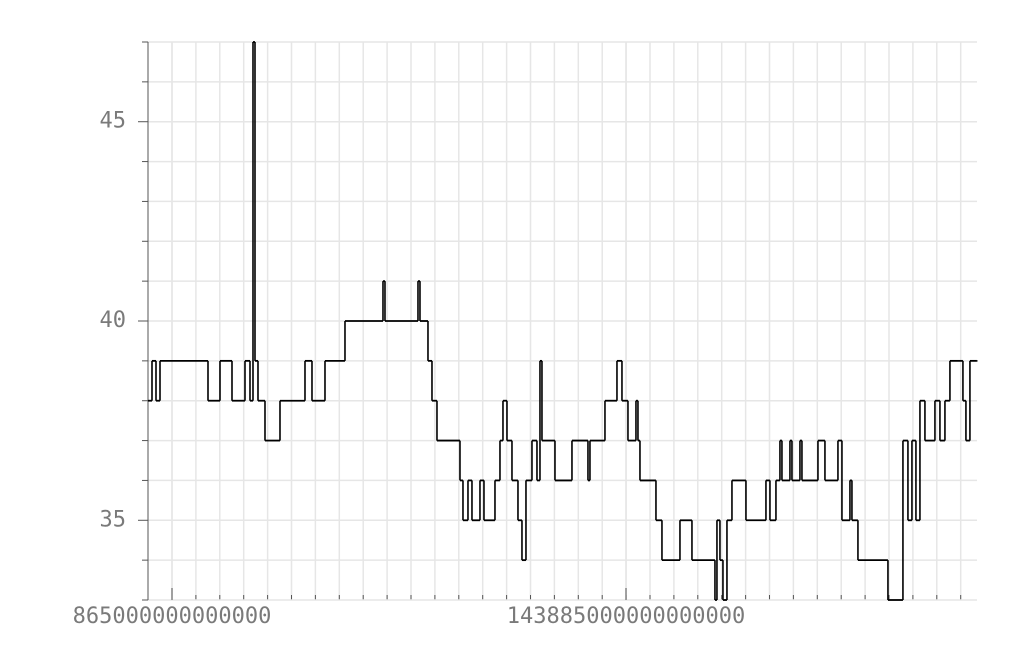  Describe the element at coordinates (113, 320) in the screenshot. I see `y-tick-label: 40` at that location.